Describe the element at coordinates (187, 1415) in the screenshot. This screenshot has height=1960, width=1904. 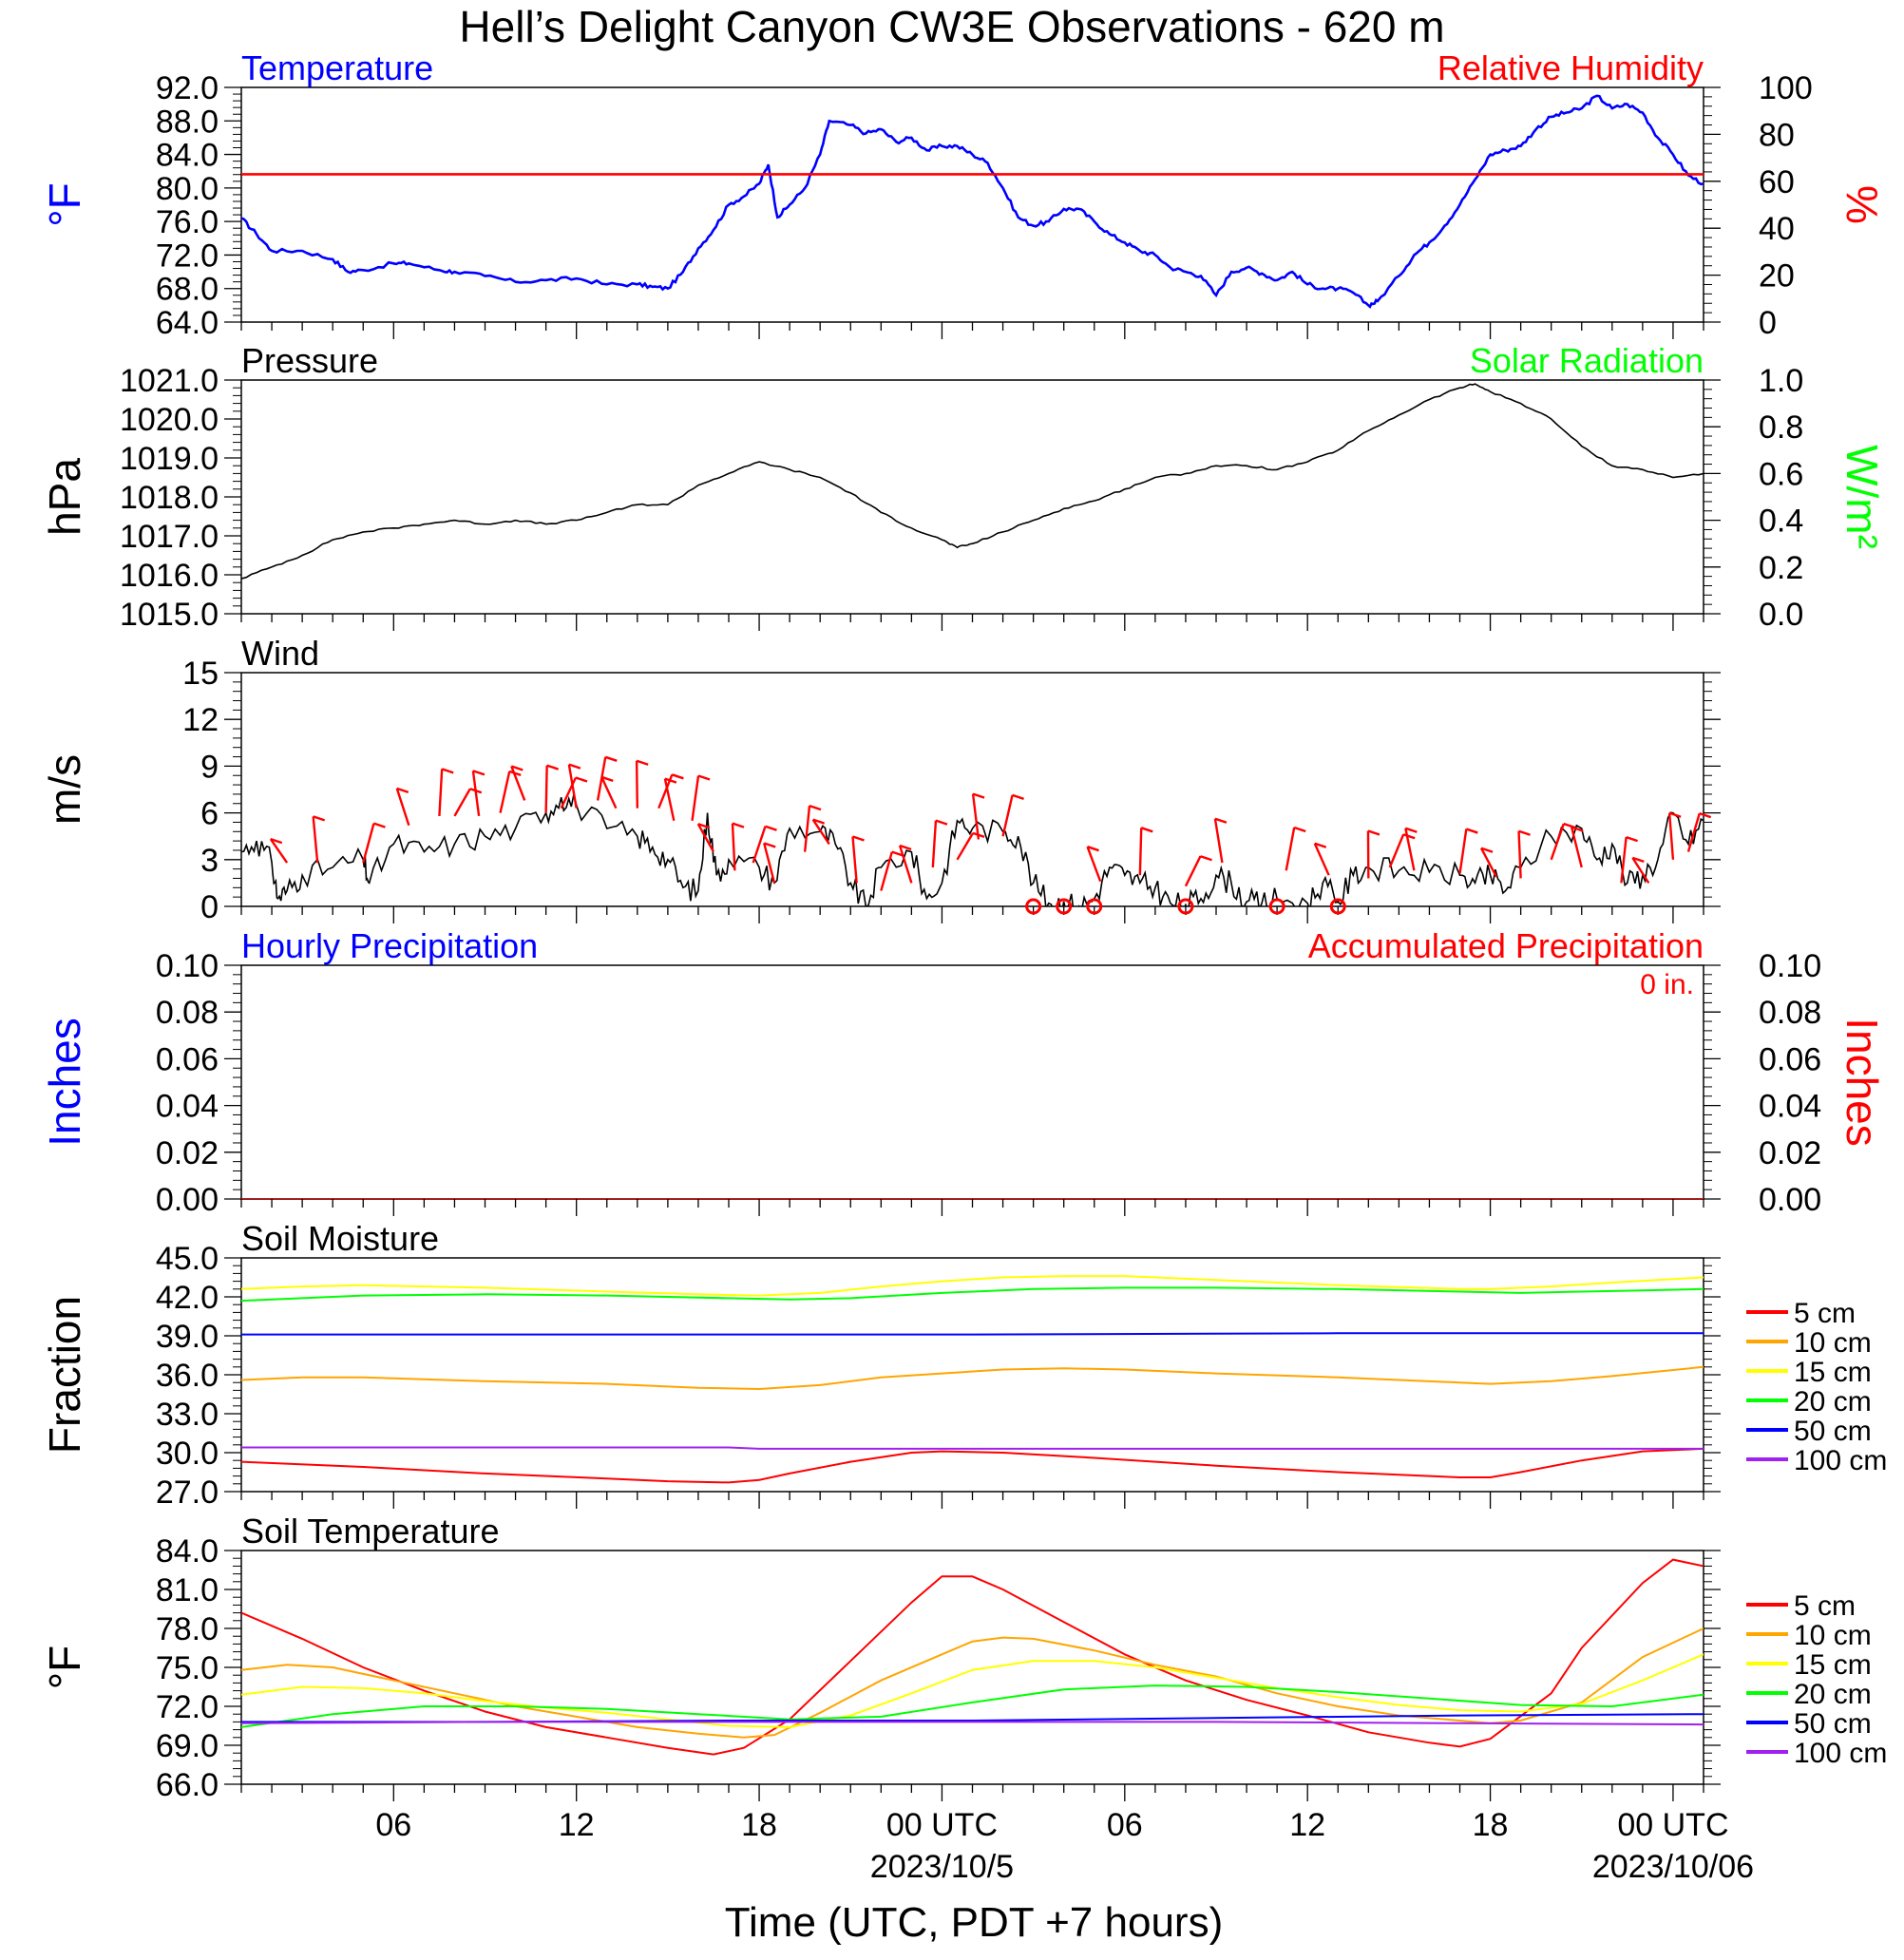
I see `y-tick-label-left: 33.0` at that location.